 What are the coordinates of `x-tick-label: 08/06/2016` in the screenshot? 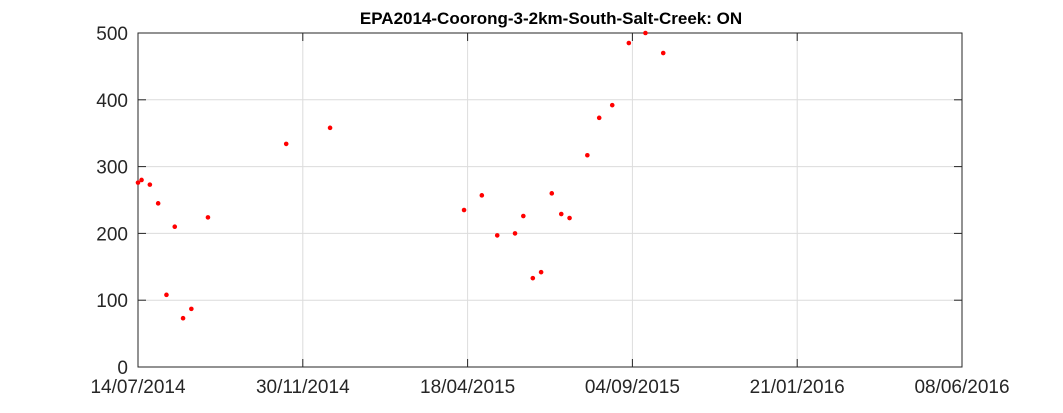 It's located at (961, 387).